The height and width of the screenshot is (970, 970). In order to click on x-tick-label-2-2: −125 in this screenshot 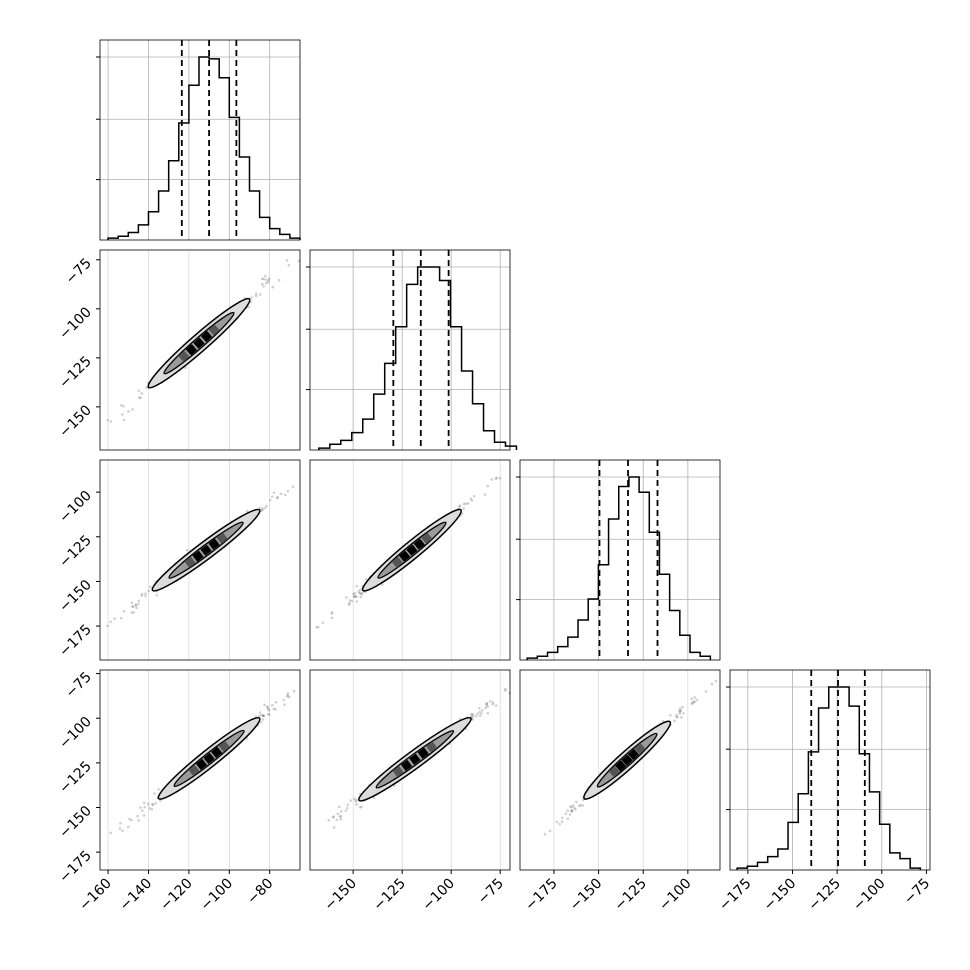, I will do `click(631, 895)`.